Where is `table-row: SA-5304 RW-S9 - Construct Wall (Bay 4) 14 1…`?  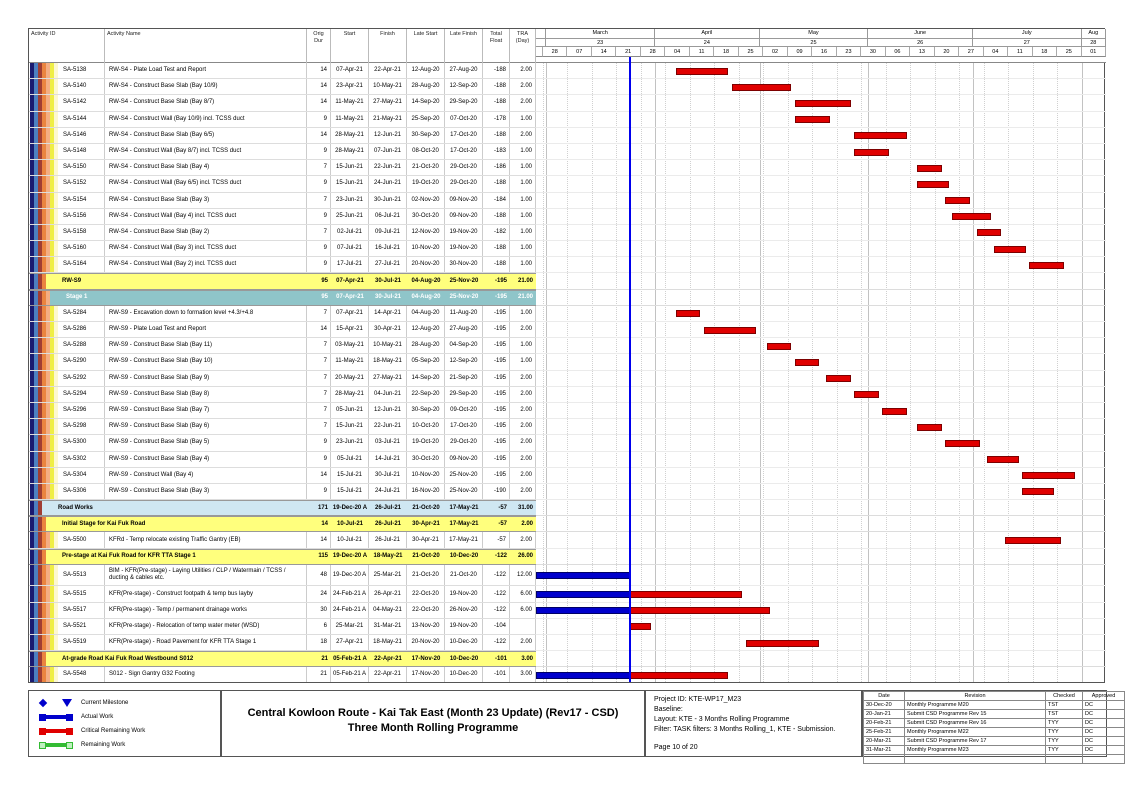
table-row: SA-5304 RW-S9 - Construct Wall (Bay 4) 14 1… is located at coordinates (282, 475).